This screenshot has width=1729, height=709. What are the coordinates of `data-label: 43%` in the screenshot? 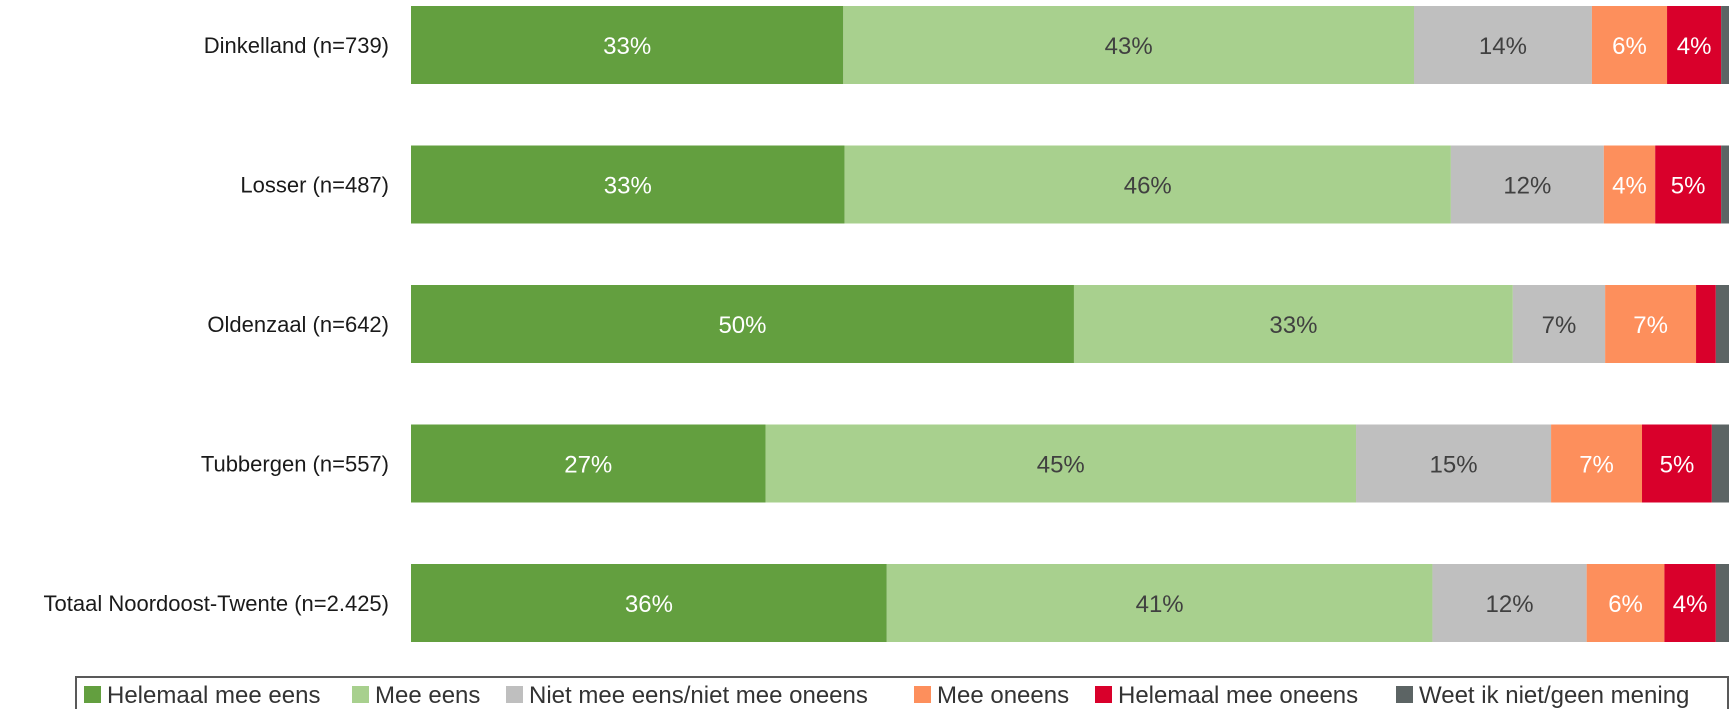 It's located at (1129, 46).